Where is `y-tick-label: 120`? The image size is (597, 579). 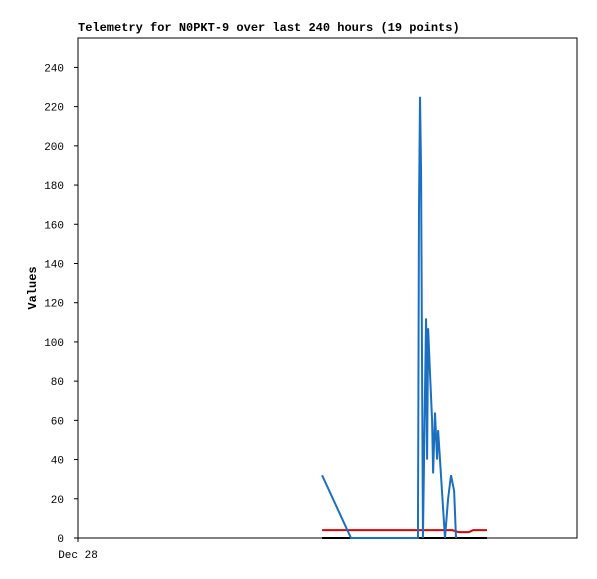 y-tick-label: 120 is located at coordinates (54, 305).